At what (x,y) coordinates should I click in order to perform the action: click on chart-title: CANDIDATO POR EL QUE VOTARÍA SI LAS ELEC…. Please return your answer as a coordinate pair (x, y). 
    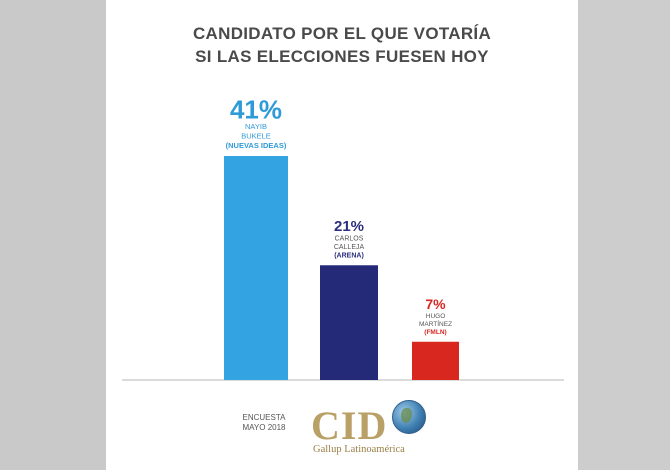
    Looking at the image, I should click on (342, 45).